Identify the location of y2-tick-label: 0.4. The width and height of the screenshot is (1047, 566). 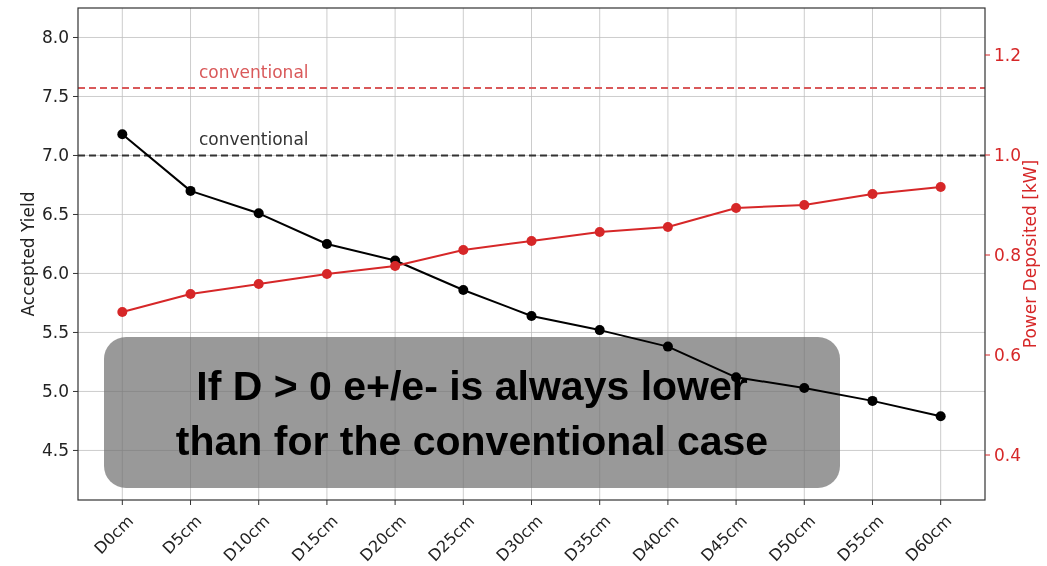
(1008, 454).